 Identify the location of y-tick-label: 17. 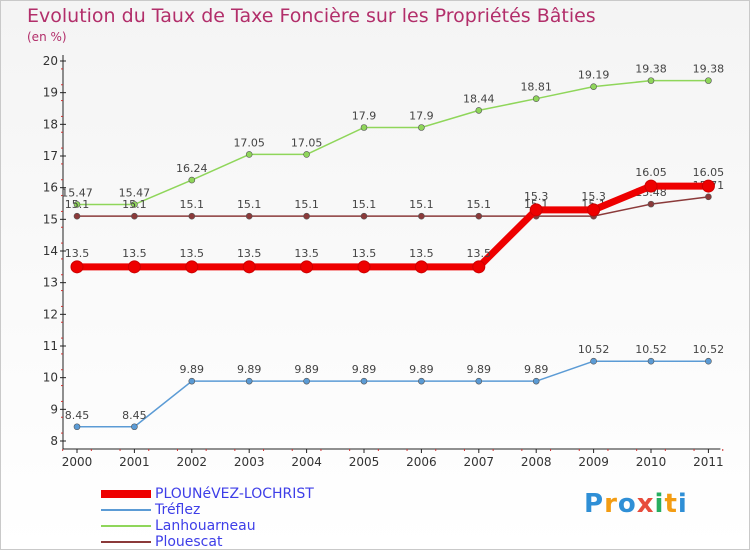
(50, 156).